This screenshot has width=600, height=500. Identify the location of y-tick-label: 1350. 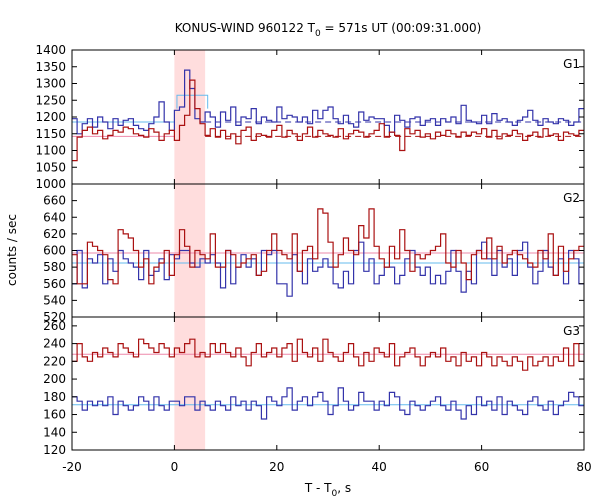
(50, 67).